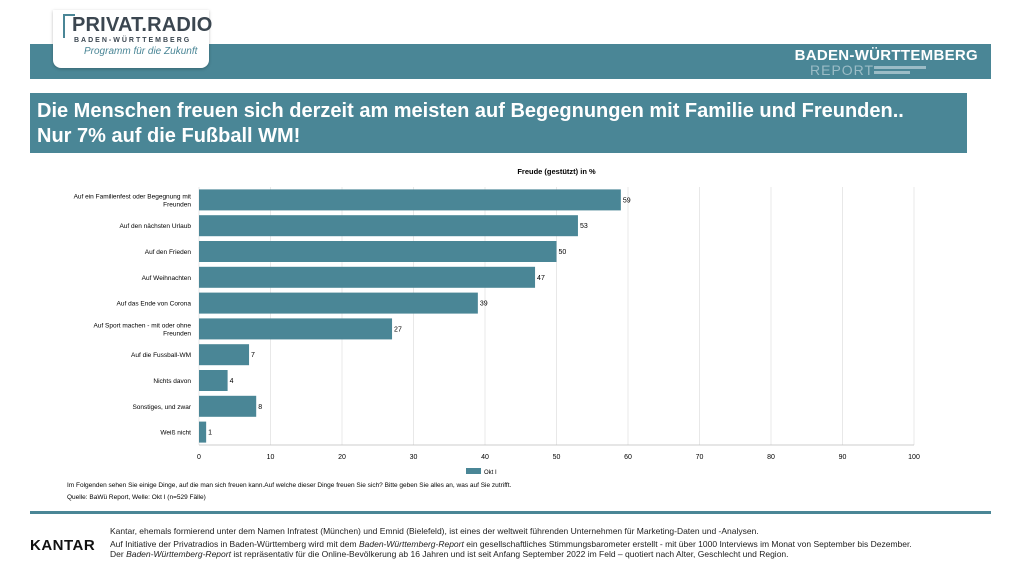 This screenshot has width=1020, height=574. What do you see at coordinates (253, 355) in the screenshot?
I see `data-label: 7` at bounding box center [253, 355].